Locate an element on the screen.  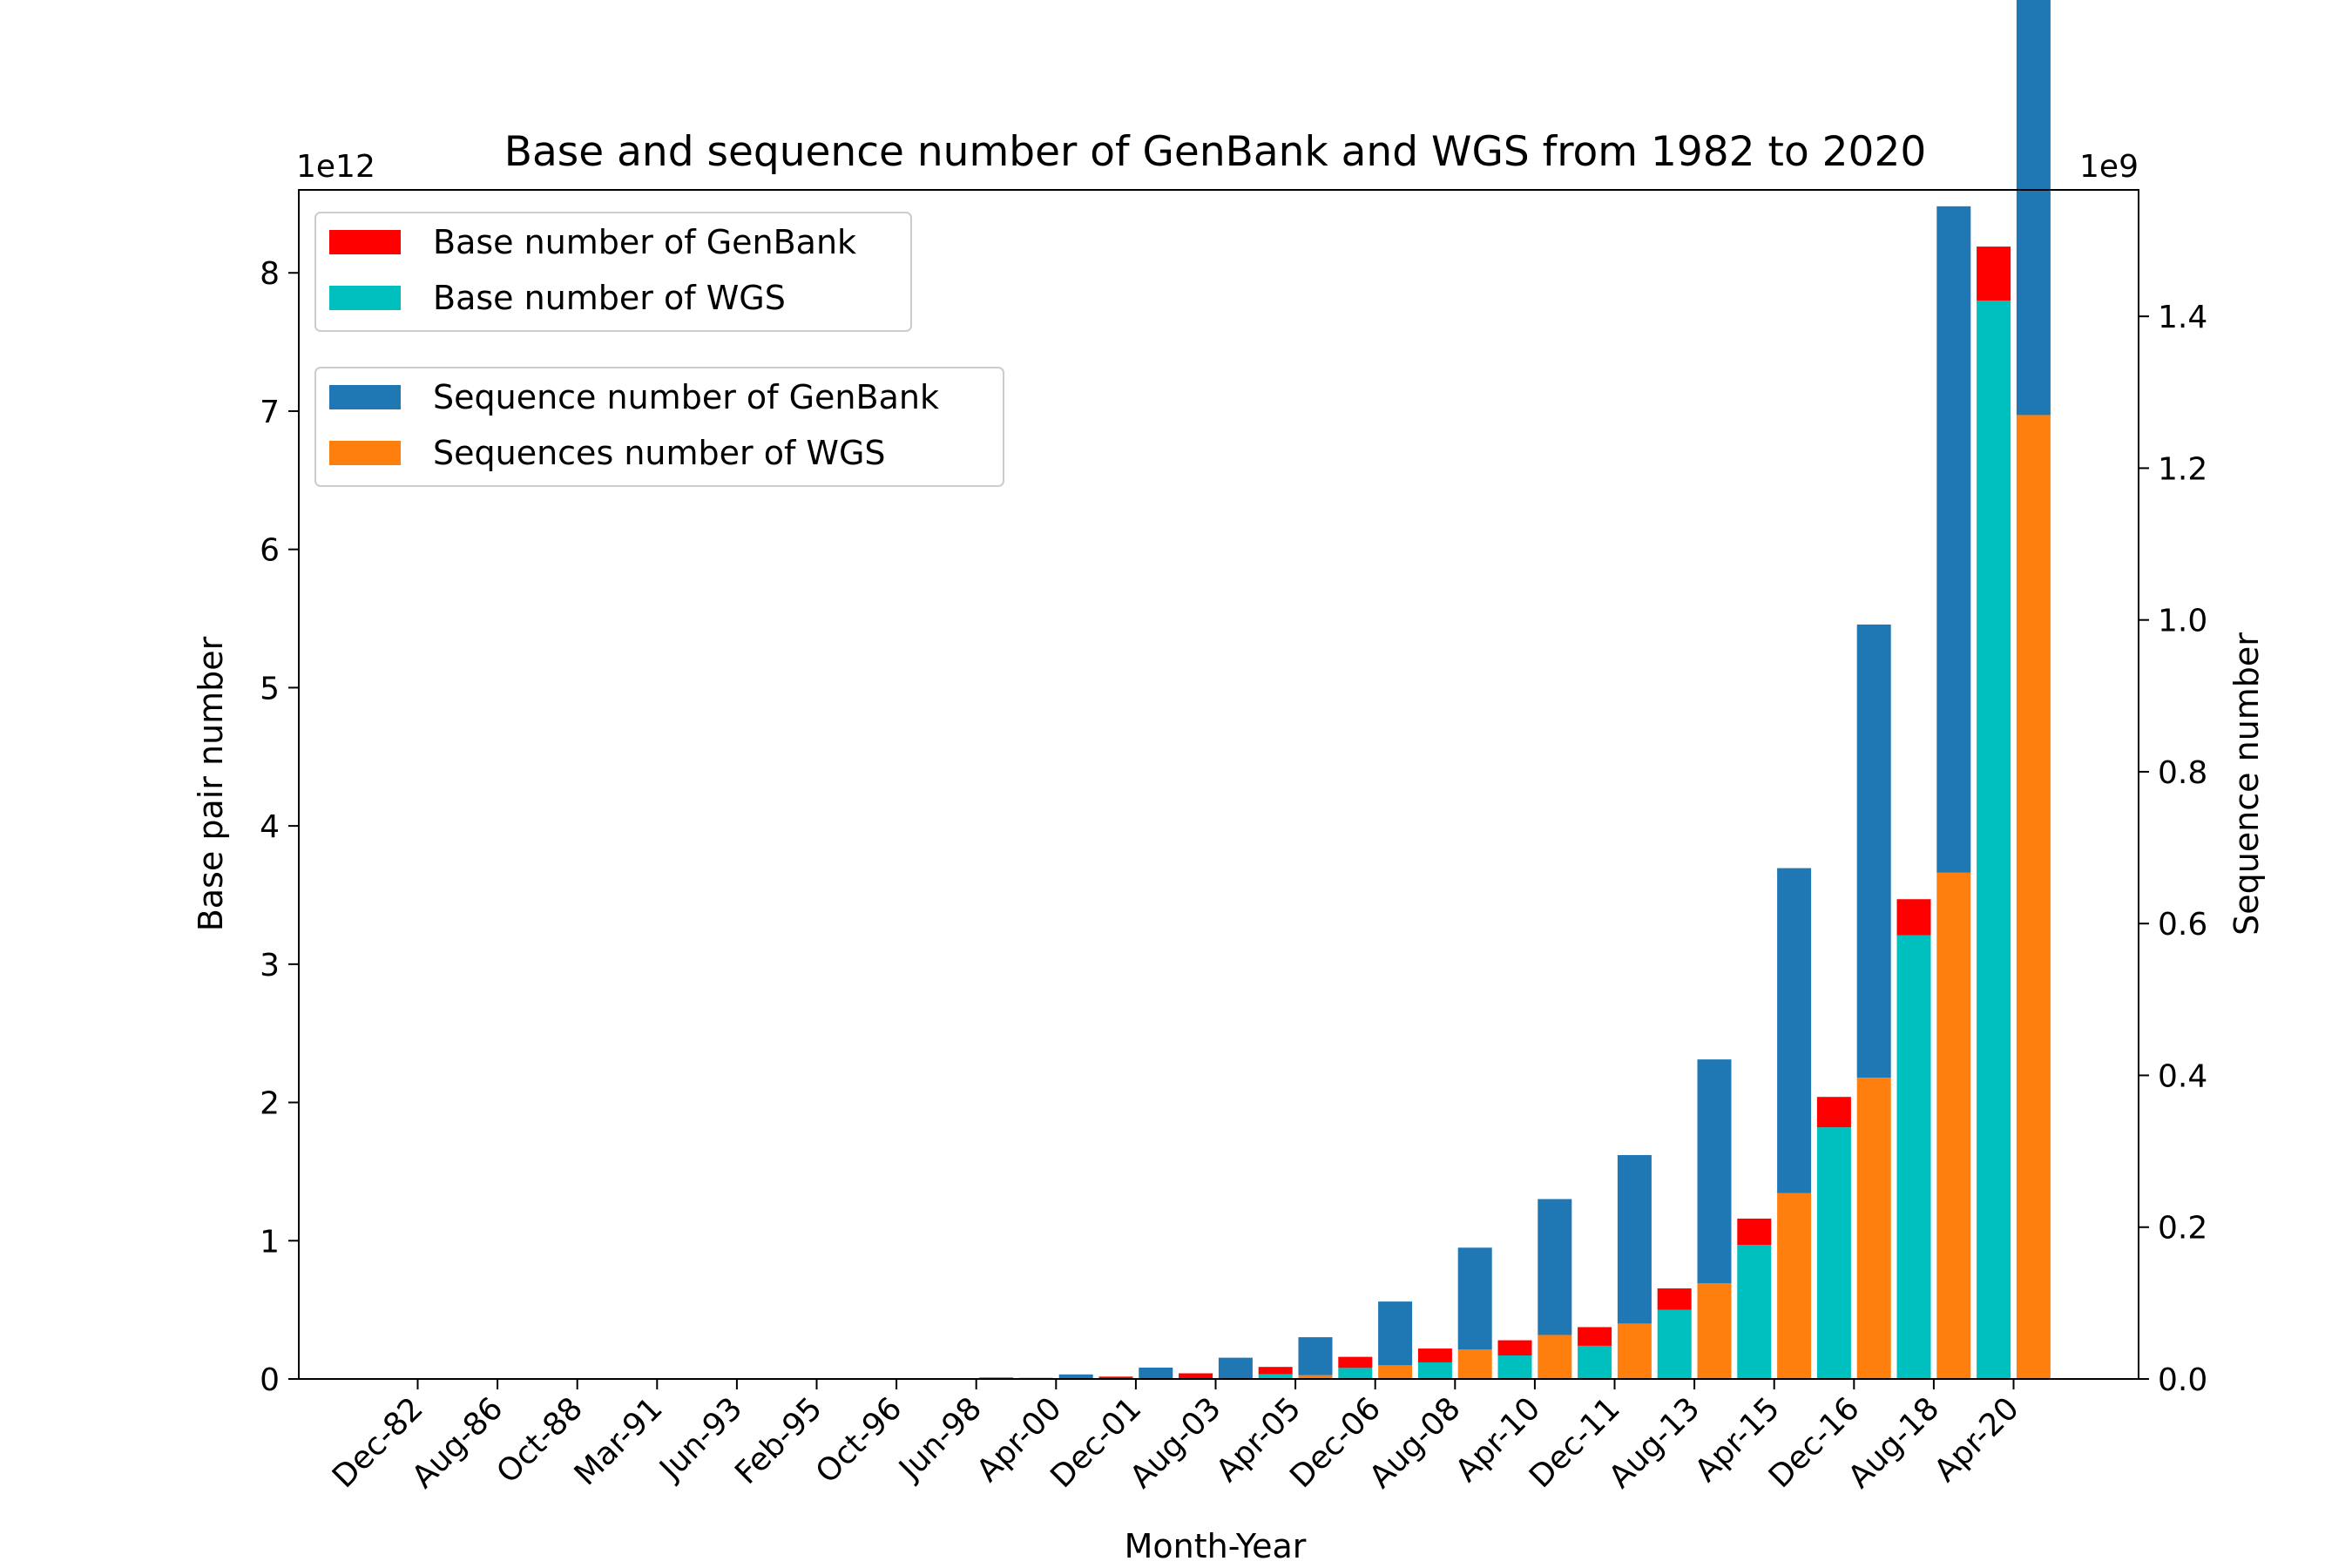
left-tick-label-5: 5 is located at coordinates (270, 688).